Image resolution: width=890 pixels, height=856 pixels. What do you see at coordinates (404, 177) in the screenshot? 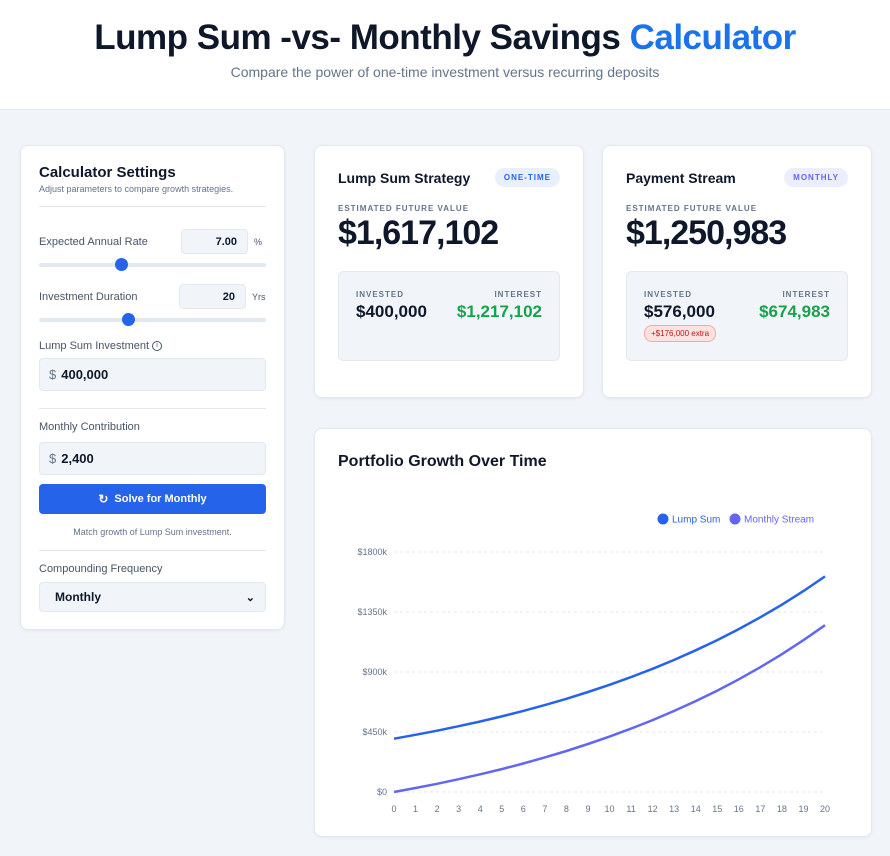
I see `lump-sum-title: Lump Sum Strategy` at bounding box center [404, 177].